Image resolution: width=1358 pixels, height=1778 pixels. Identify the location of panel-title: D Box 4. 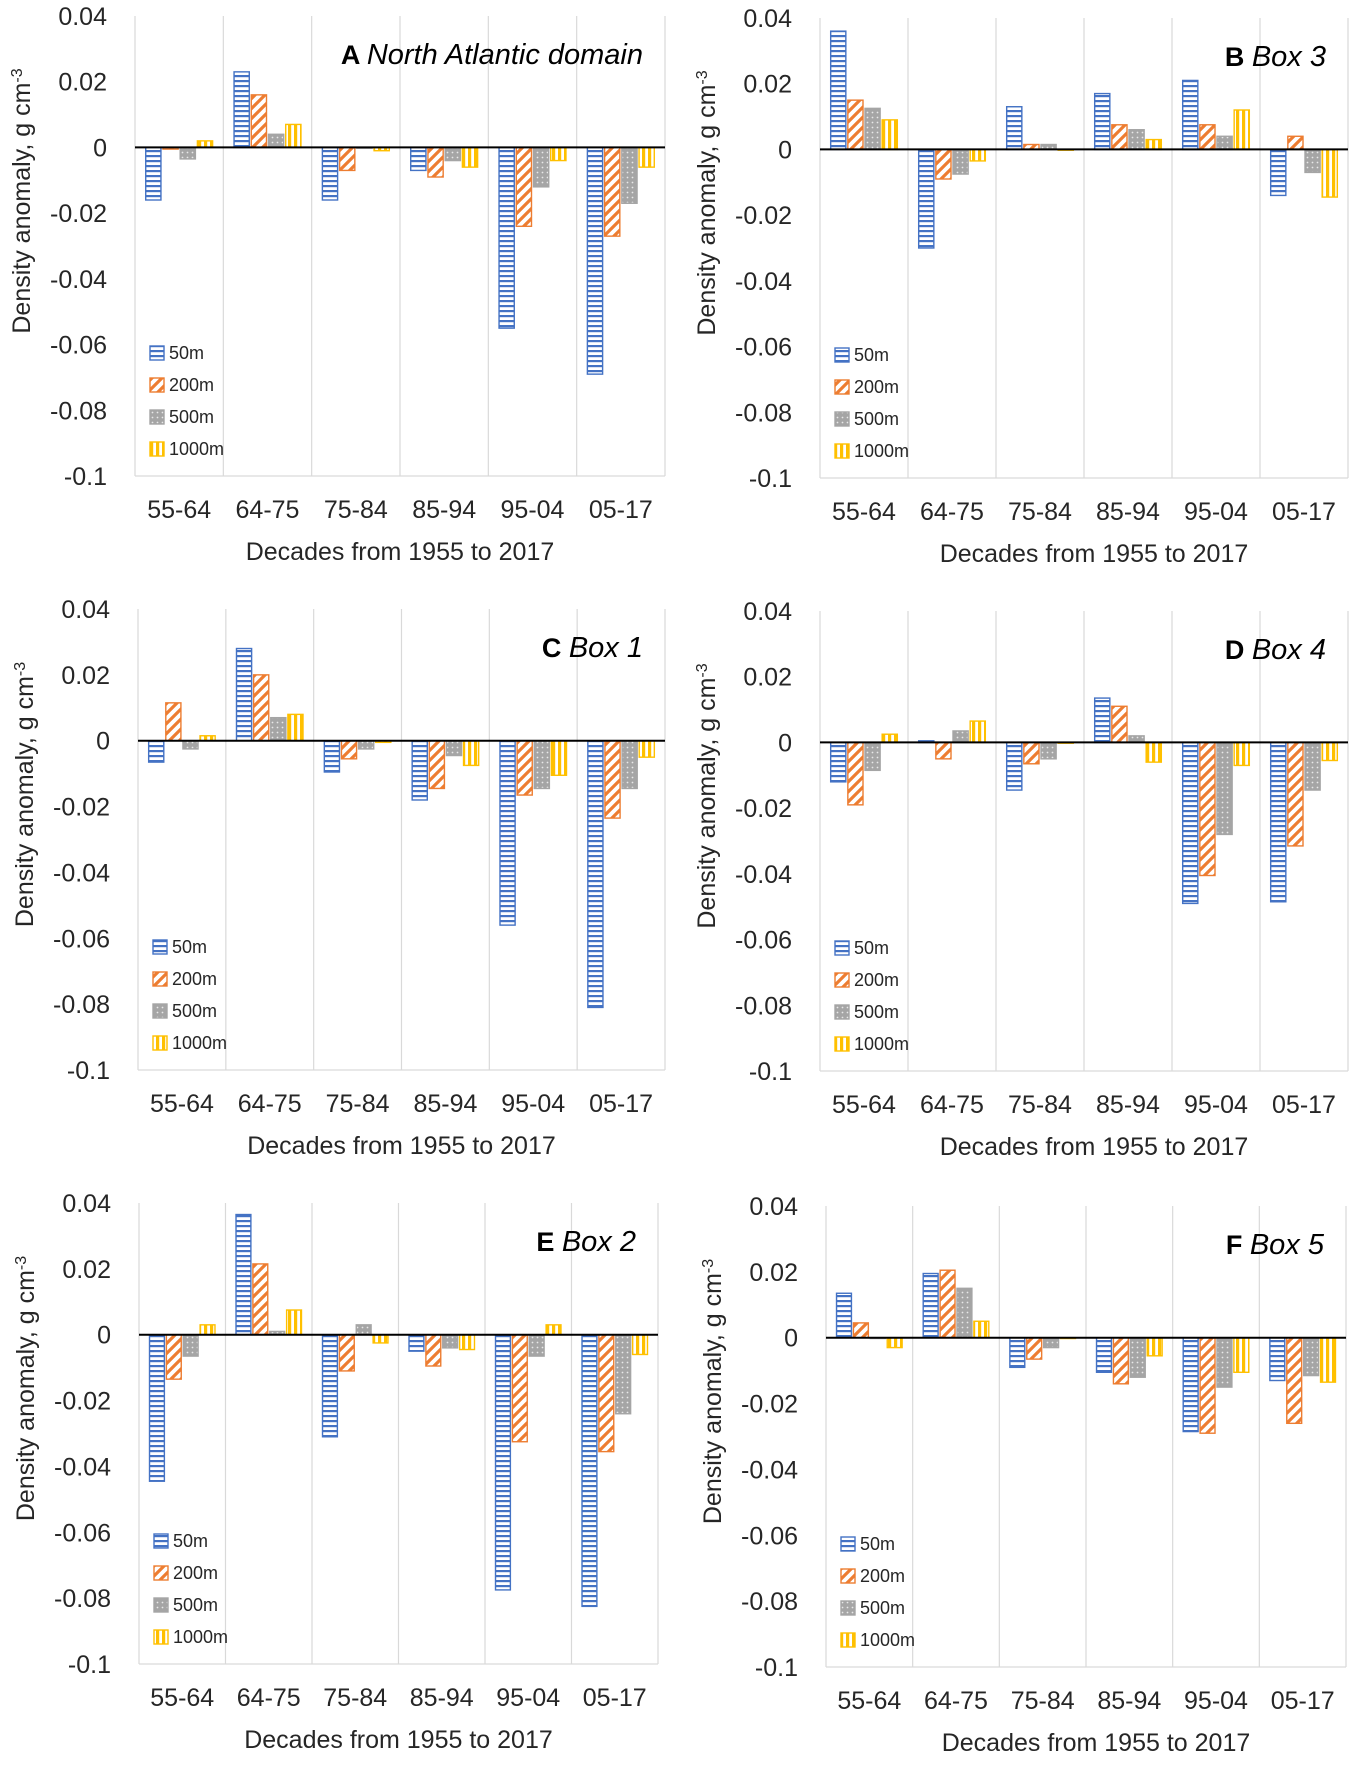
(1275, 650).